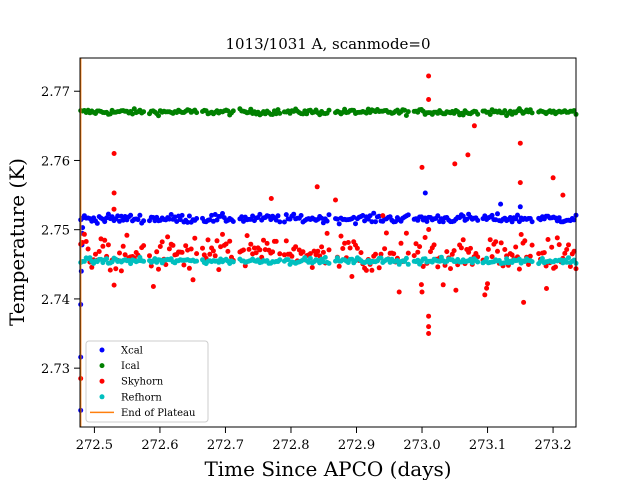  Describe the element at coordinates (487, 445) in the screenshot. I see `x-tick-label: 273.1` at that location.